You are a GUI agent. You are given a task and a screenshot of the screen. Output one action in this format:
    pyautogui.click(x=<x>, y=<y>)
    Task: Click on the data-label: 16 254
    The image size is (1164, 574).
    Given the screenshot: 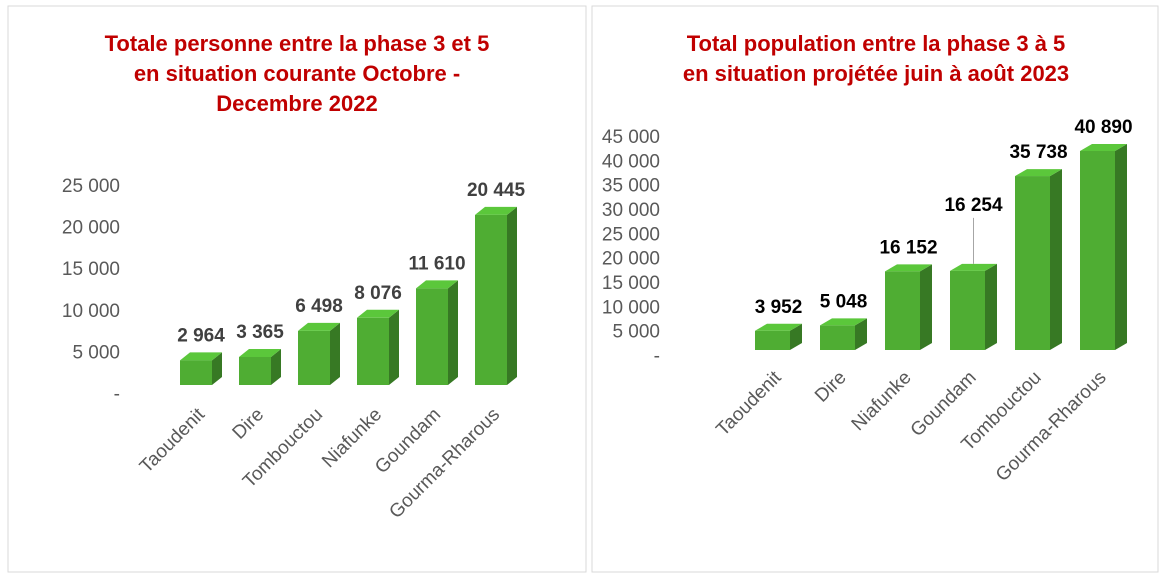 What is the action you would take?
    pyautogui.click(x=973, y=205)
    